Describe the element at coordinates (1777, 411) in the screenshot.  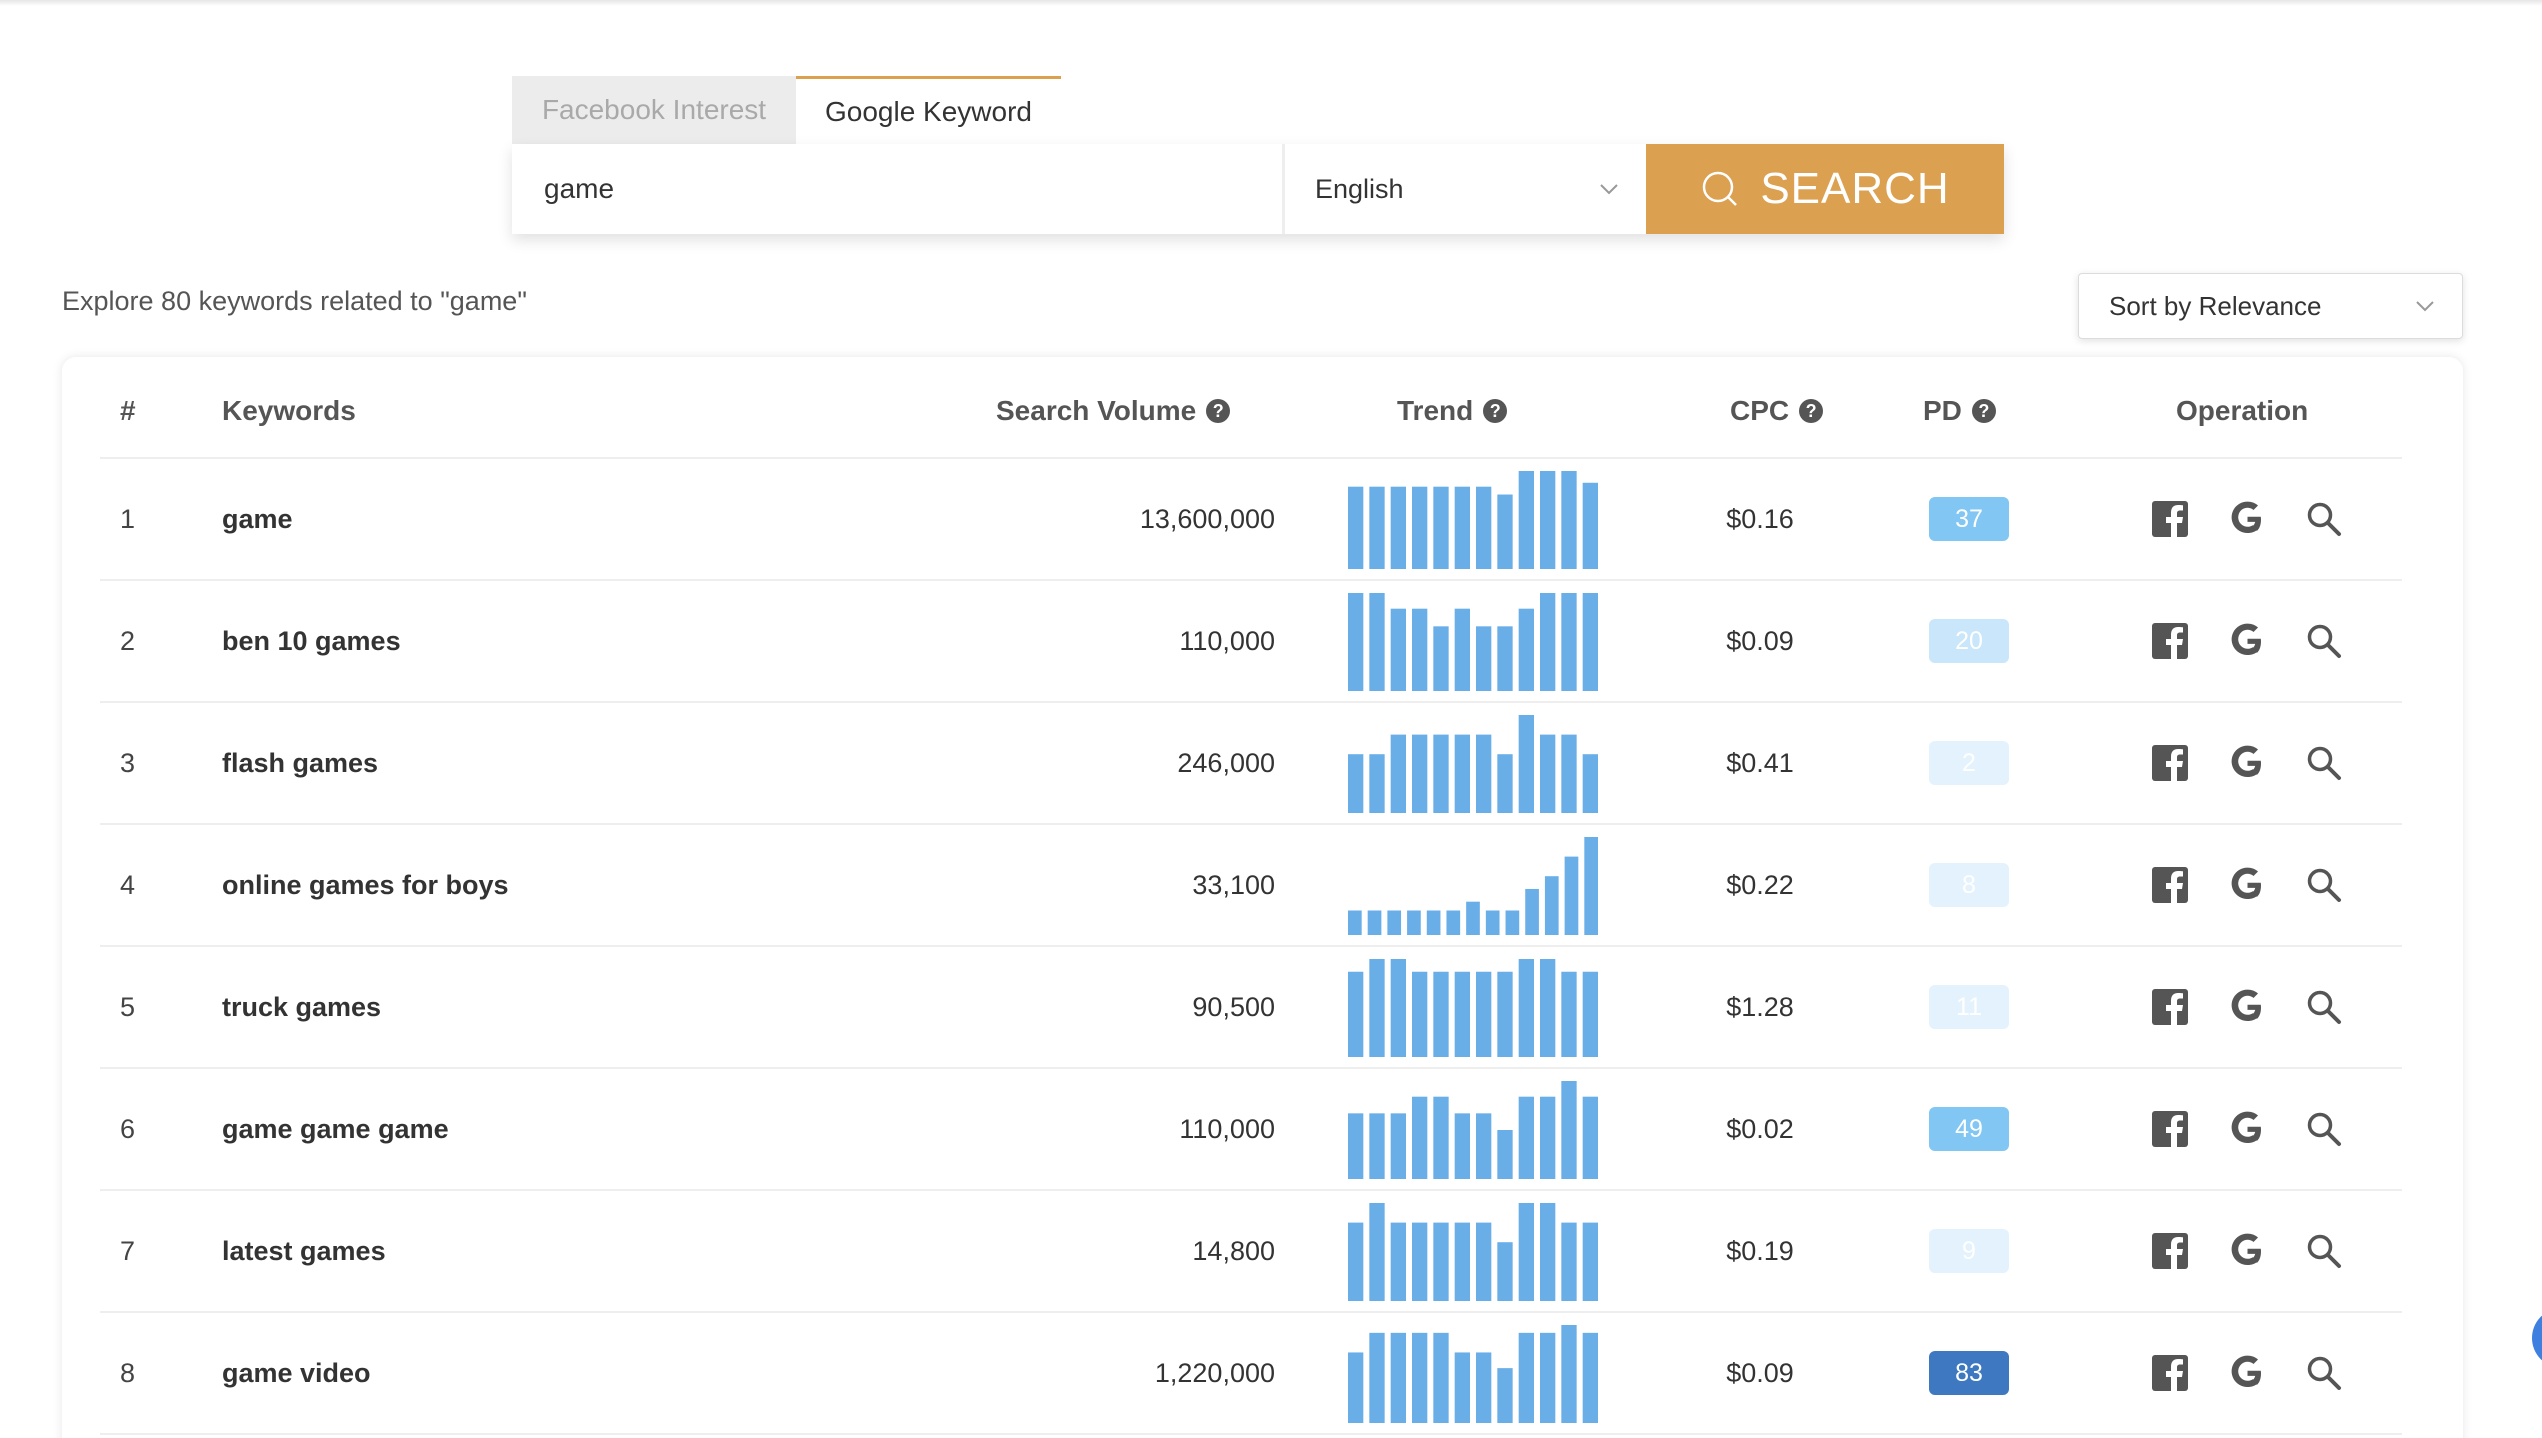
I see `header-cpc: CPC ?` at that location.